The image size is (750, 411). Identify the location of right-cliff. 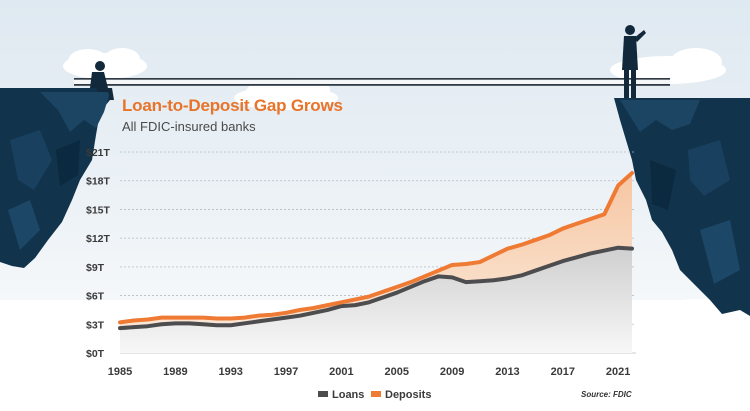
(682, 207).